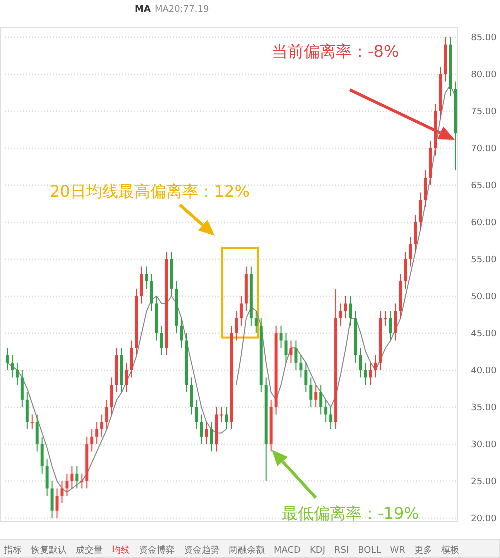 This screenshot has width=500, height=558. Describe the element at coordinates (423, 550) in the screenshot. I see `text: 更多` at that location.